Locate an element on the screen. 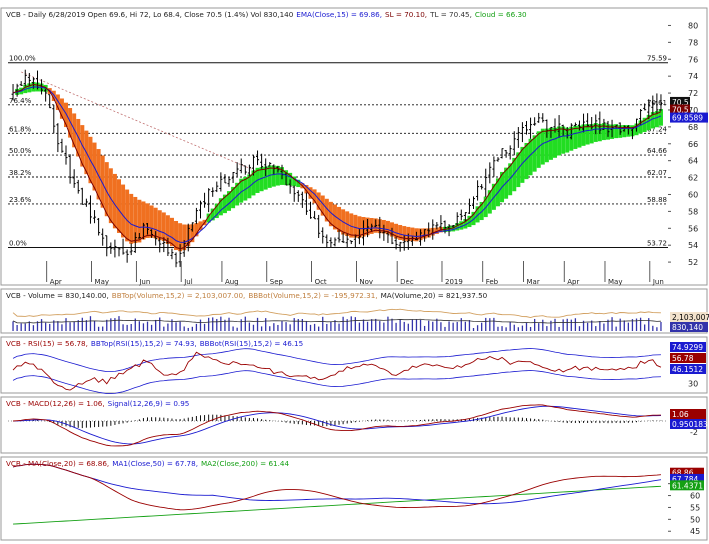  last-value-label: 74.9299 is located at coordinates (687, 347).